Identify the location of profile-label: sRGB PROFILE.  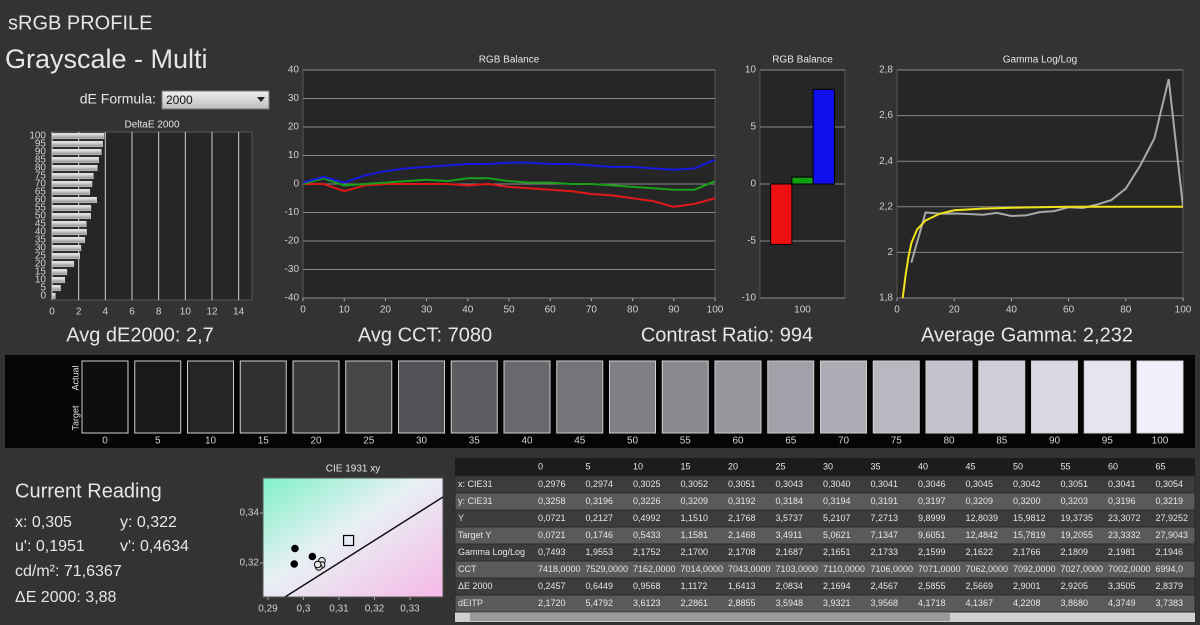
(80, 23).